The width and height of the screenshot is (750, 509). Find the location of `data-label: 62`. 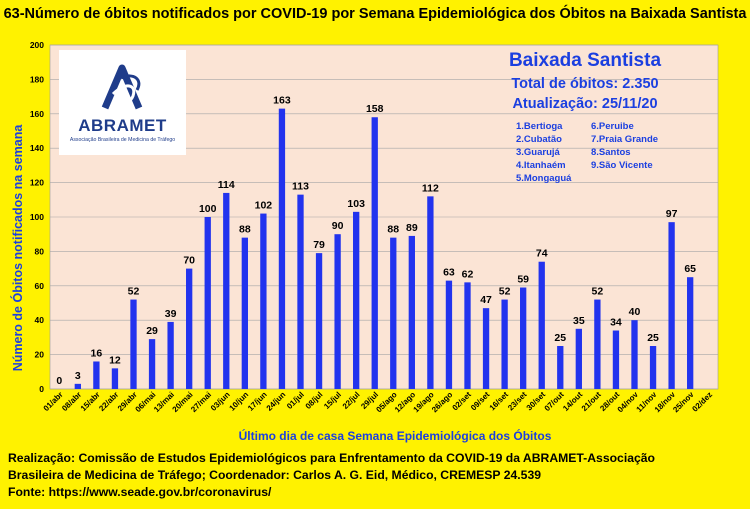

data-label: 62 is located at coordinates (468, 274).